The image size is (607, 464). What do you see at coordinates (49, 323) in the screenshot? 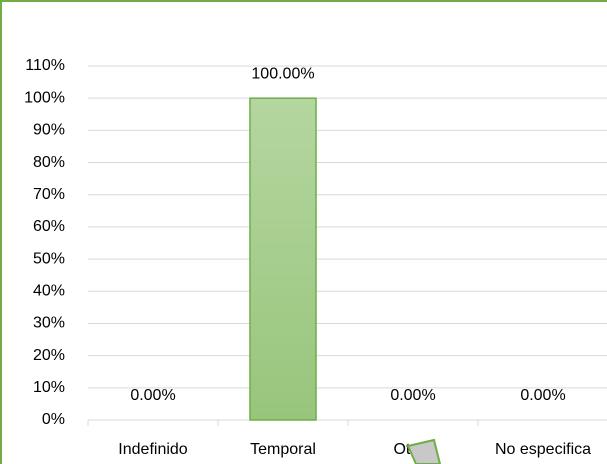
I see `y-tick-label: 30%` at bounding box center [49, 323].